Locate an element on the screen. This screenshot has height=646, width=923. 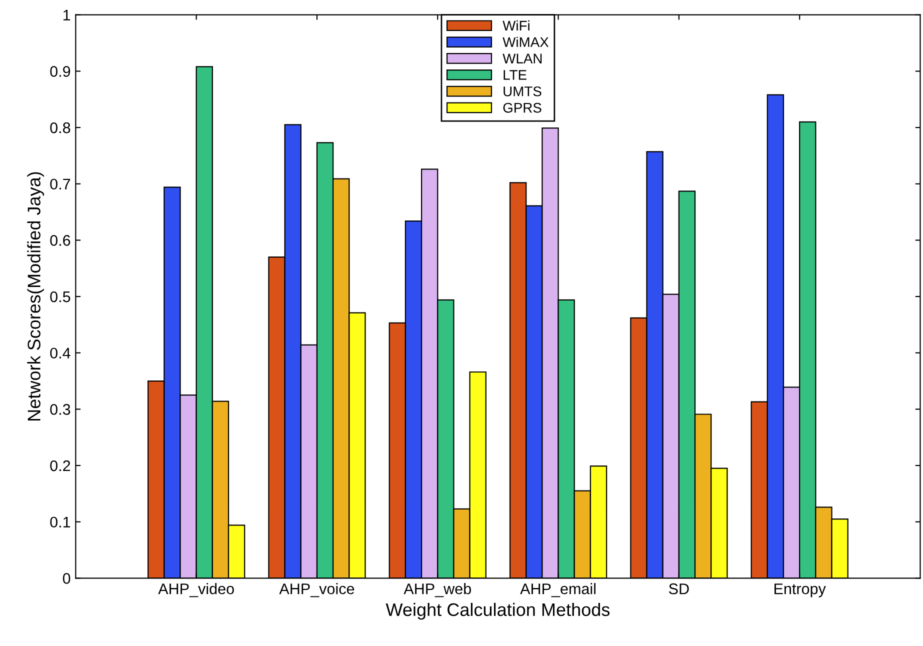
y-tick-label: 0.5 is located at coordinates (60, 296).